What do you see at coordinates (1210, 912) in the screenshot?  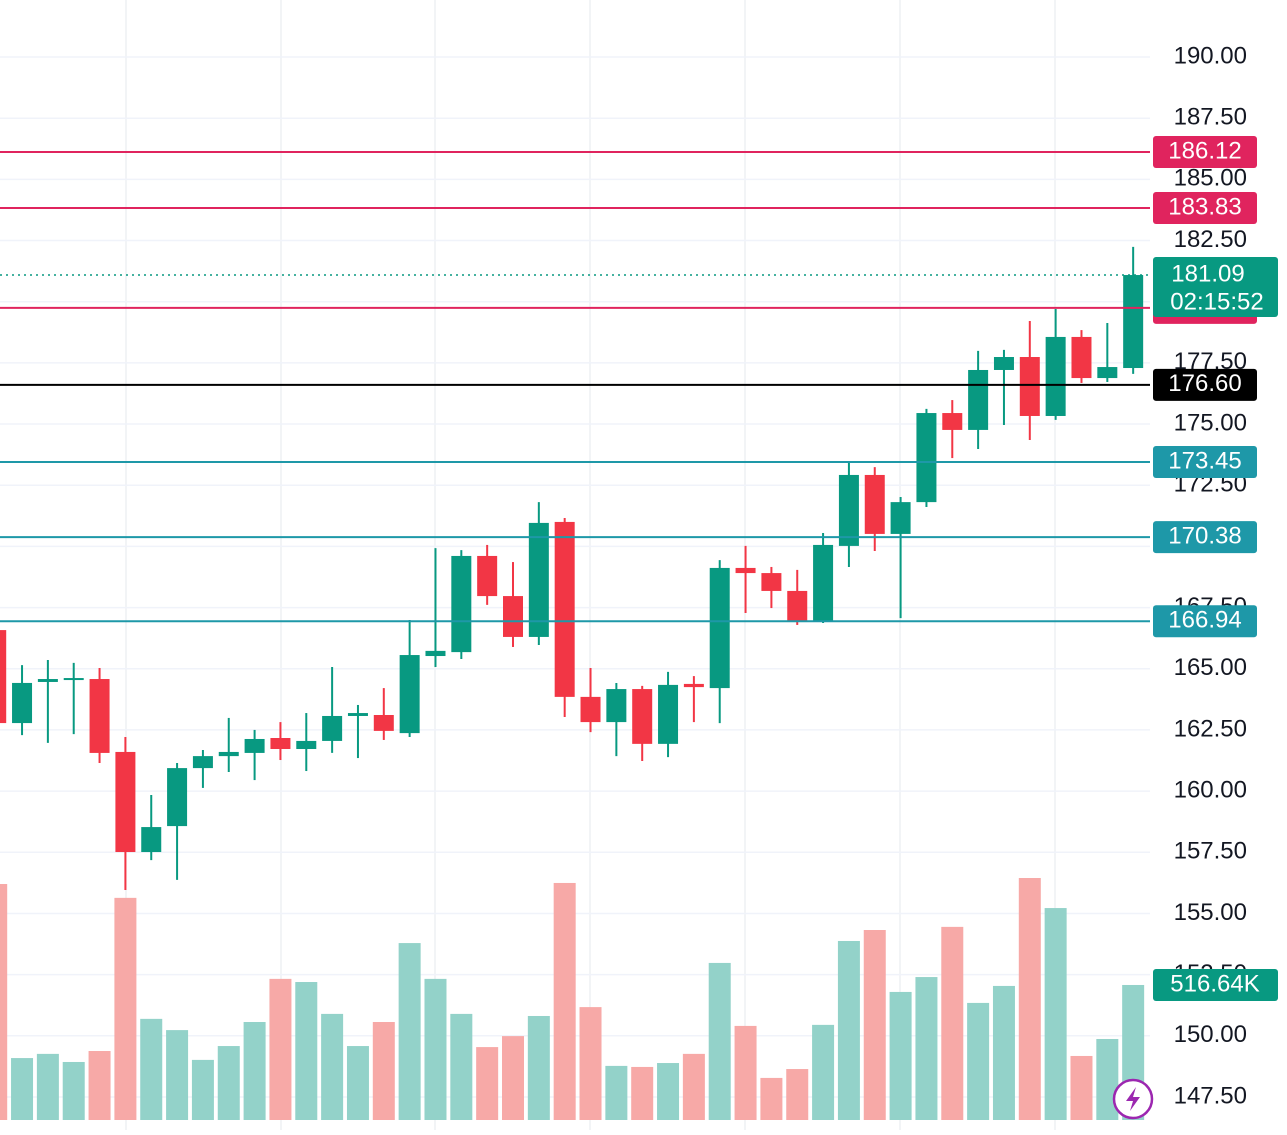 I see `y-tick-label: 155.00` at bounding box center [1210, 912].